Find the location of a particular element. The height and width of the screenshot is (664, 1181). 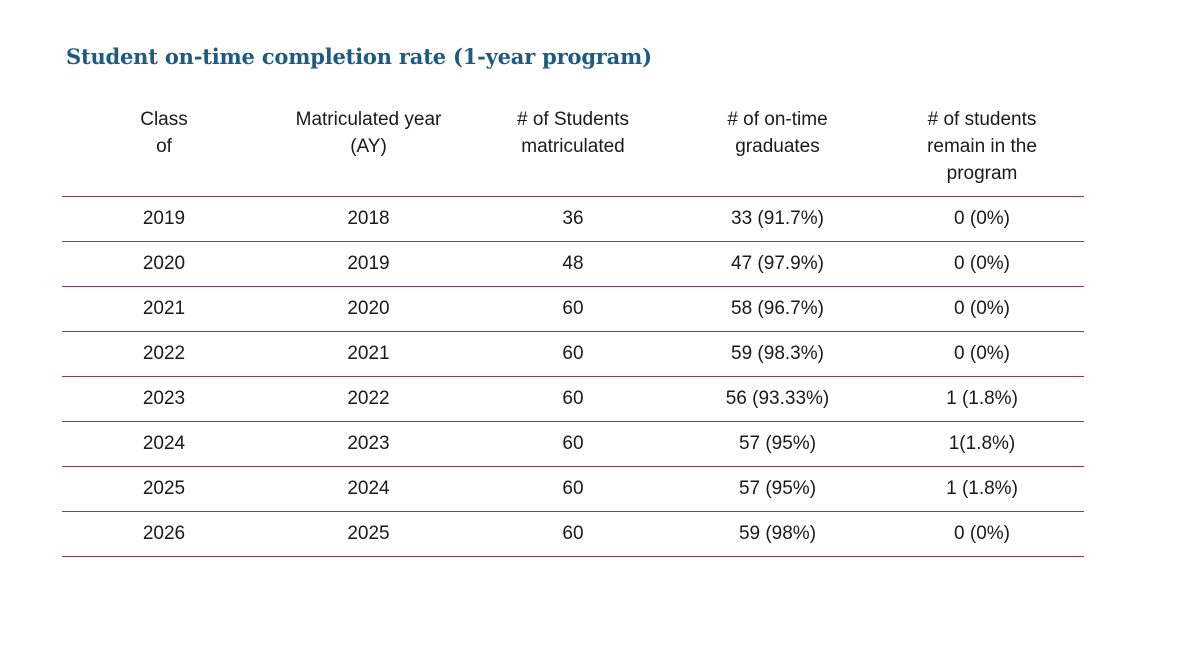

header-line: of is located at coordinates (164, 146).